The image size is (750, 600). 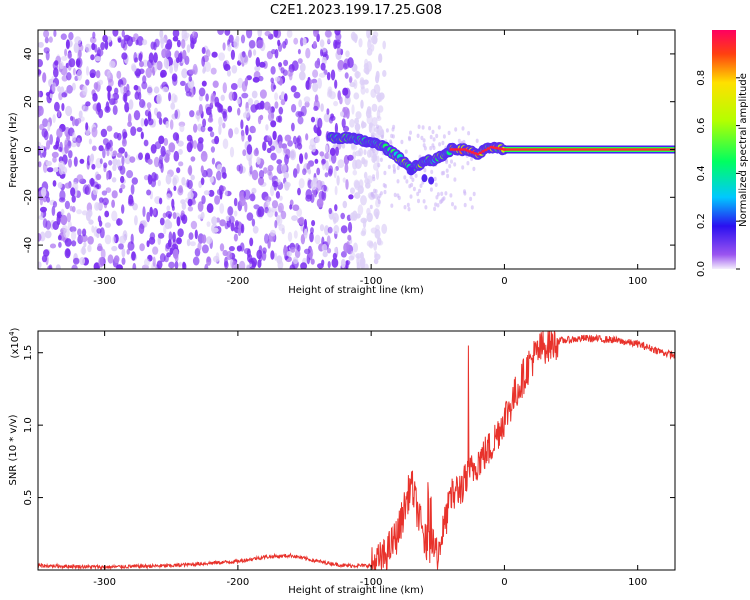 What do you see at coordinates (28, 197) in the screenshot?
I see `heatmap-y-tick-label: -20` at bounding box center [28, 197].